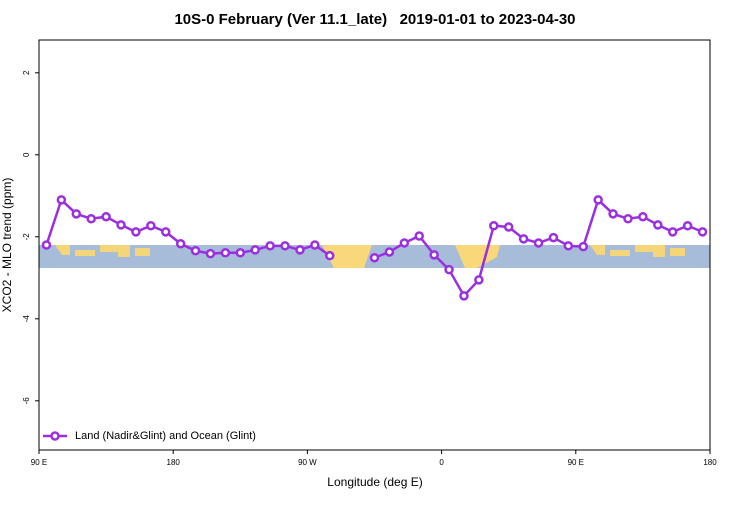 The width and height of the screenshot is (750, 505). Describe the element at coordinates (441, 462) in the screenshot. I see `x-tick-label: 0` at that location.